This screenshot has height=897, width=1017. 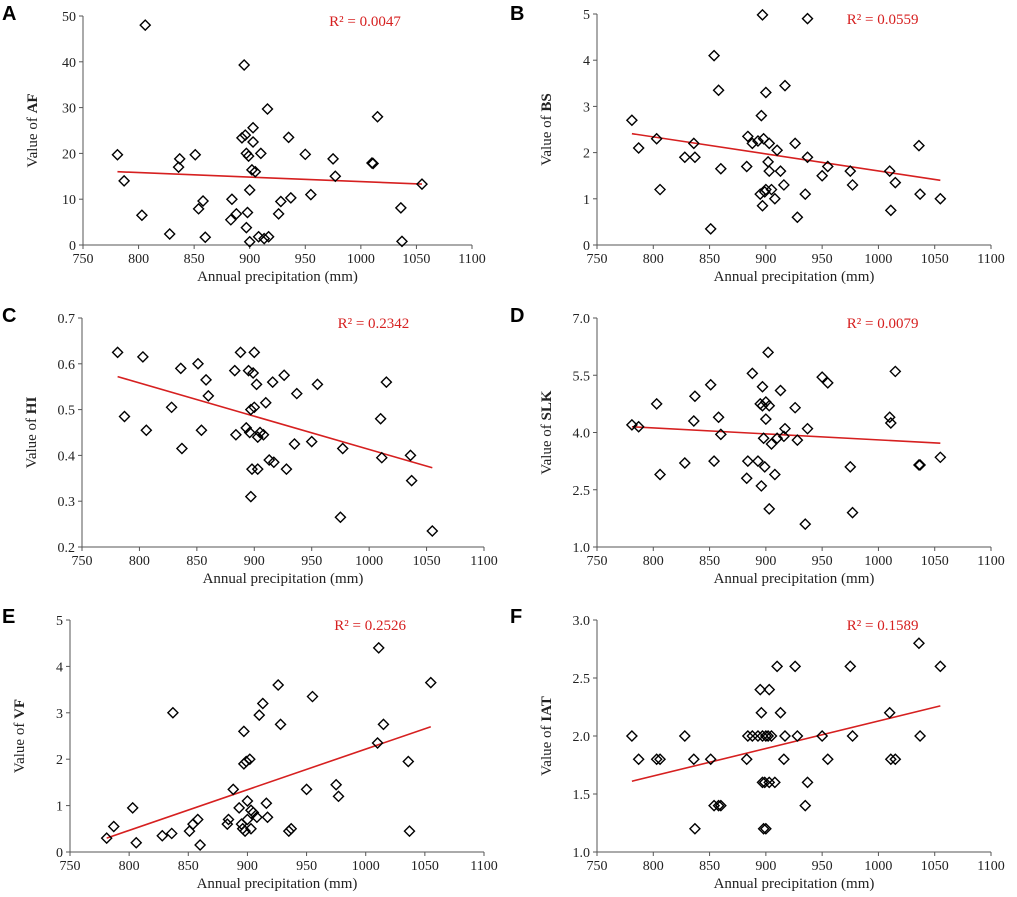 What do you see at coordinates (582, 491) in the screenshot?
I see `y-tick-label: 2.5` at bounding box center [582, 491].